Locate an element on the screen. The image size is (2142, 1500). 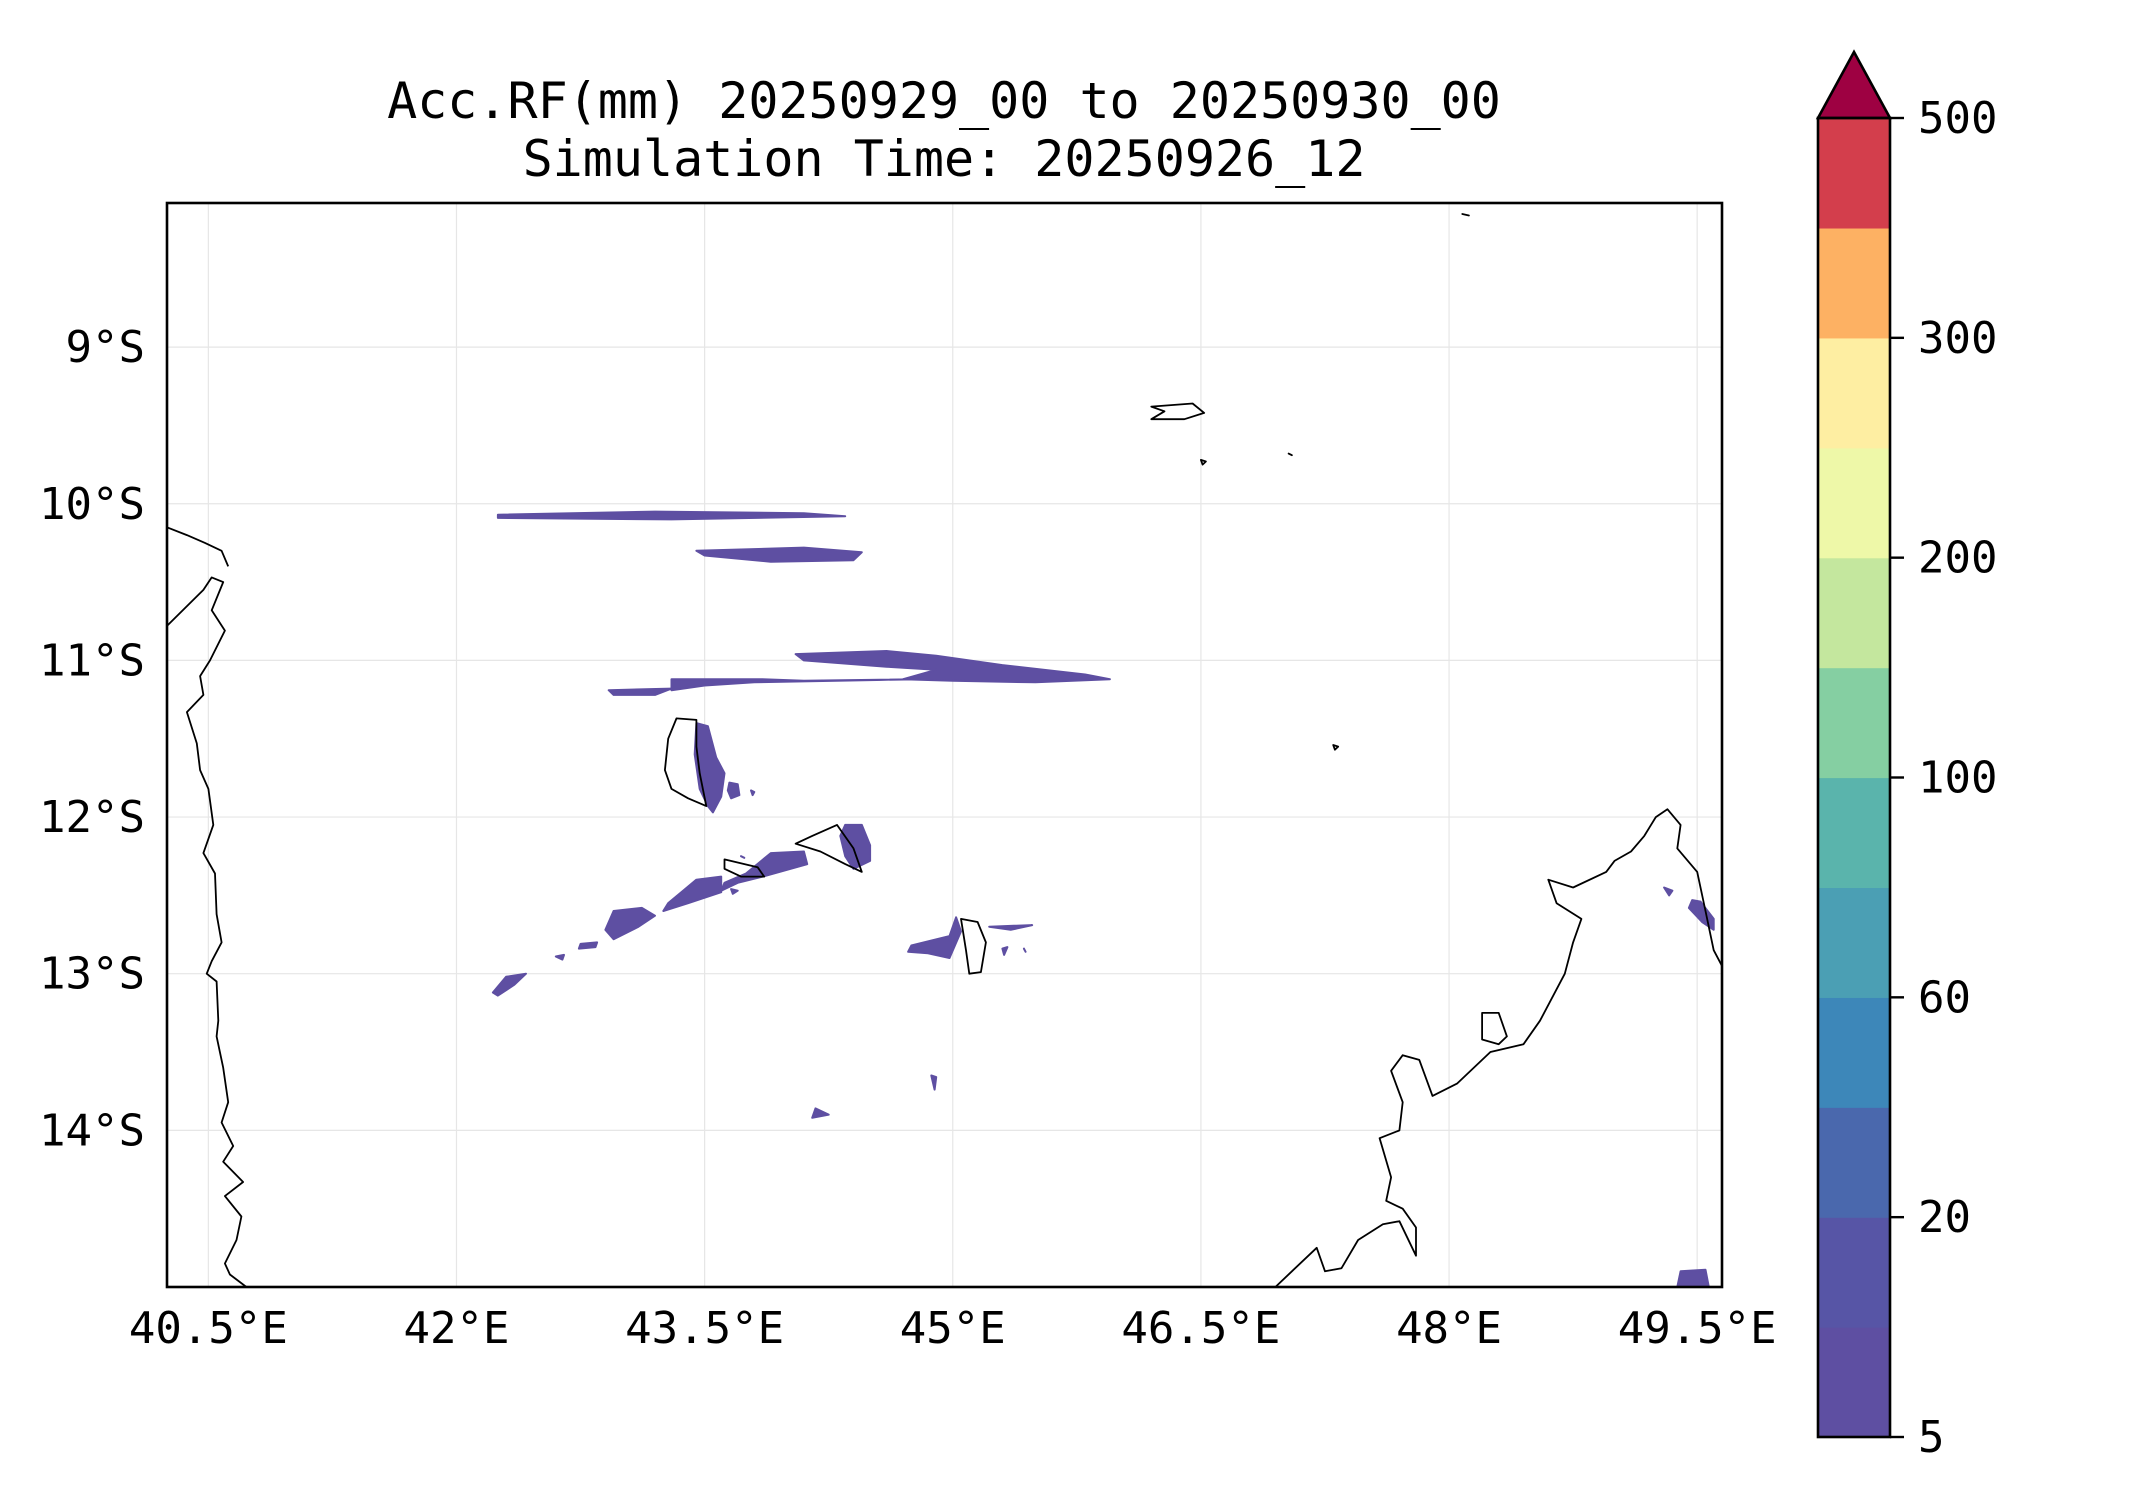
lat-tick-label-2: 11°S is located at coordinates (92, 660).